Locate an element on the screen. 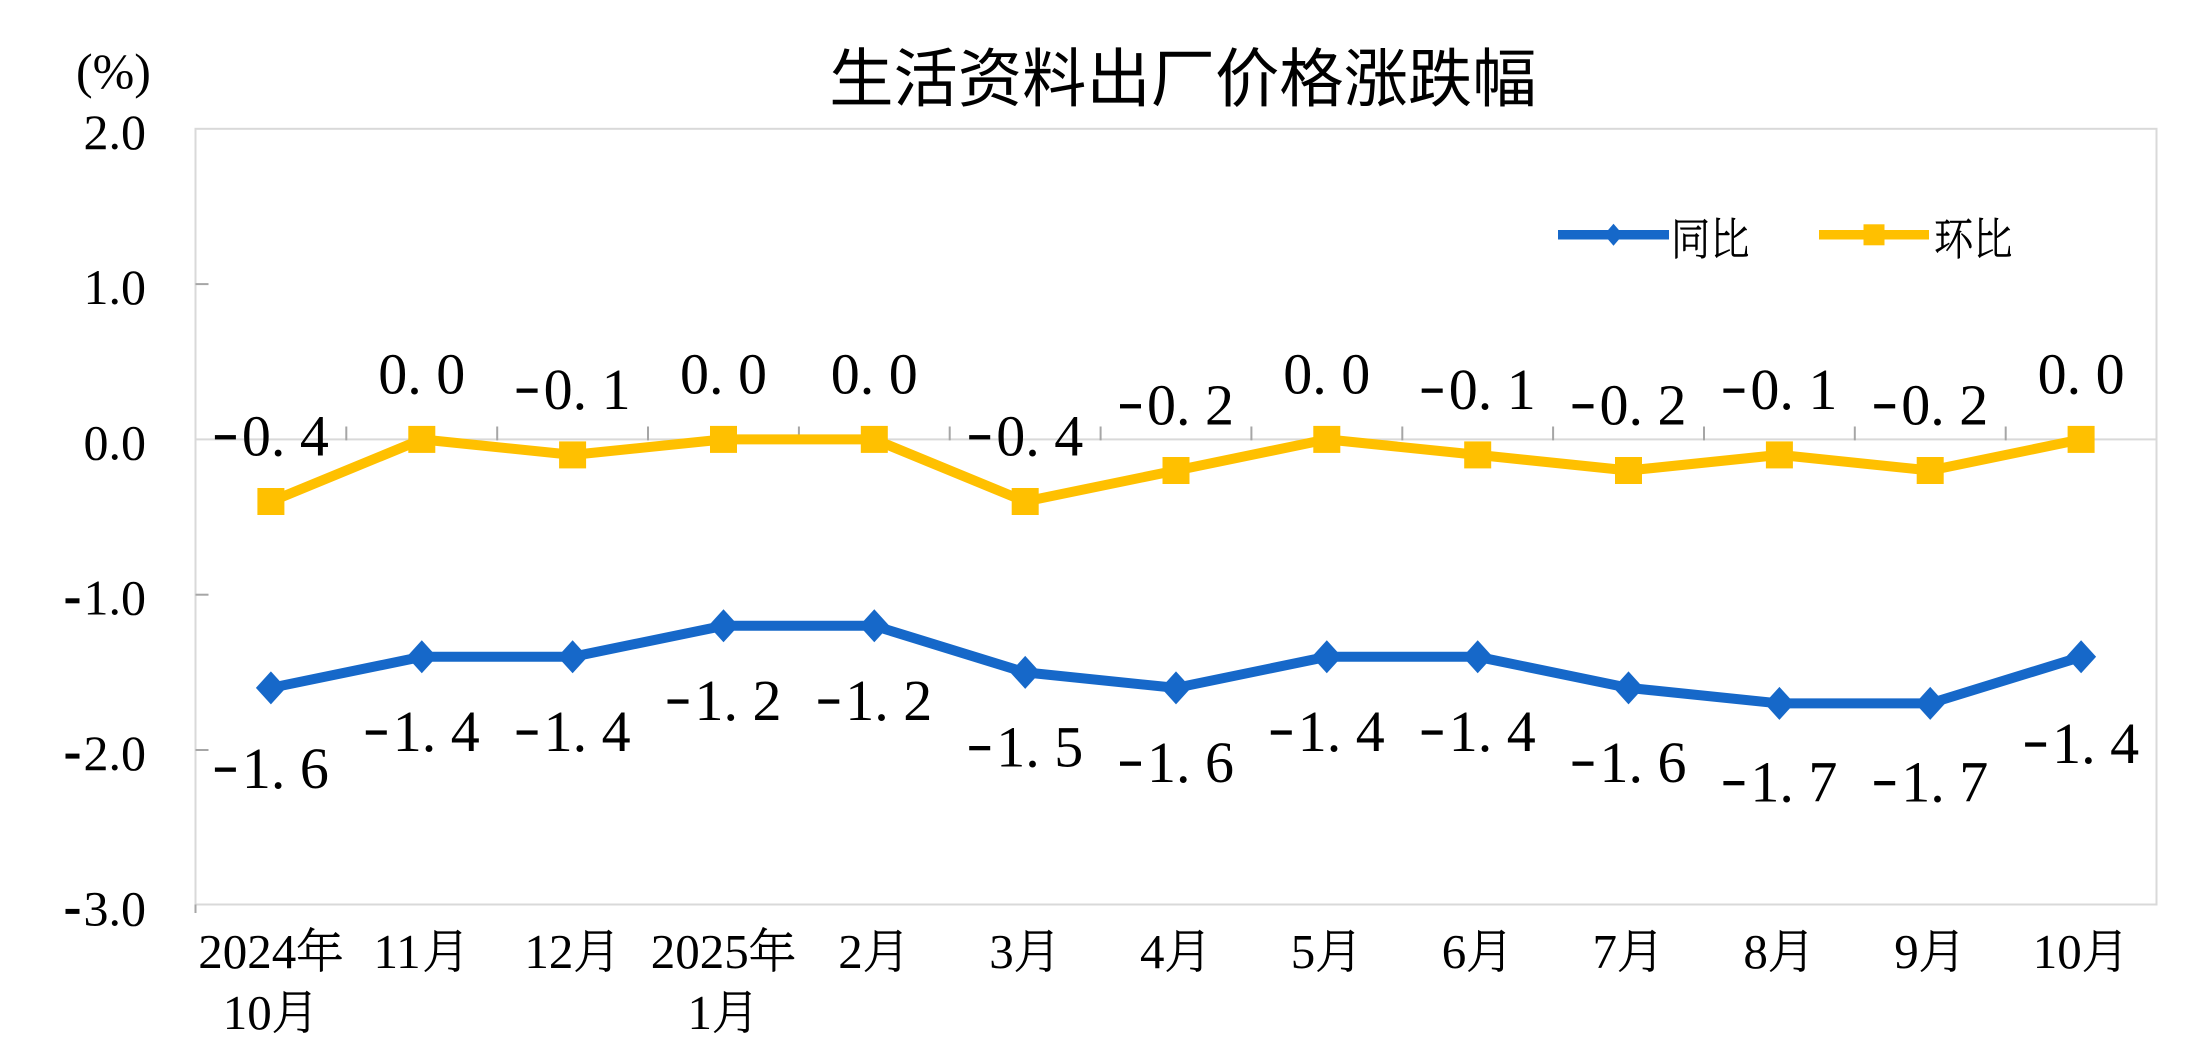  svg-text: 7 is located at coordinates (1605, 951).